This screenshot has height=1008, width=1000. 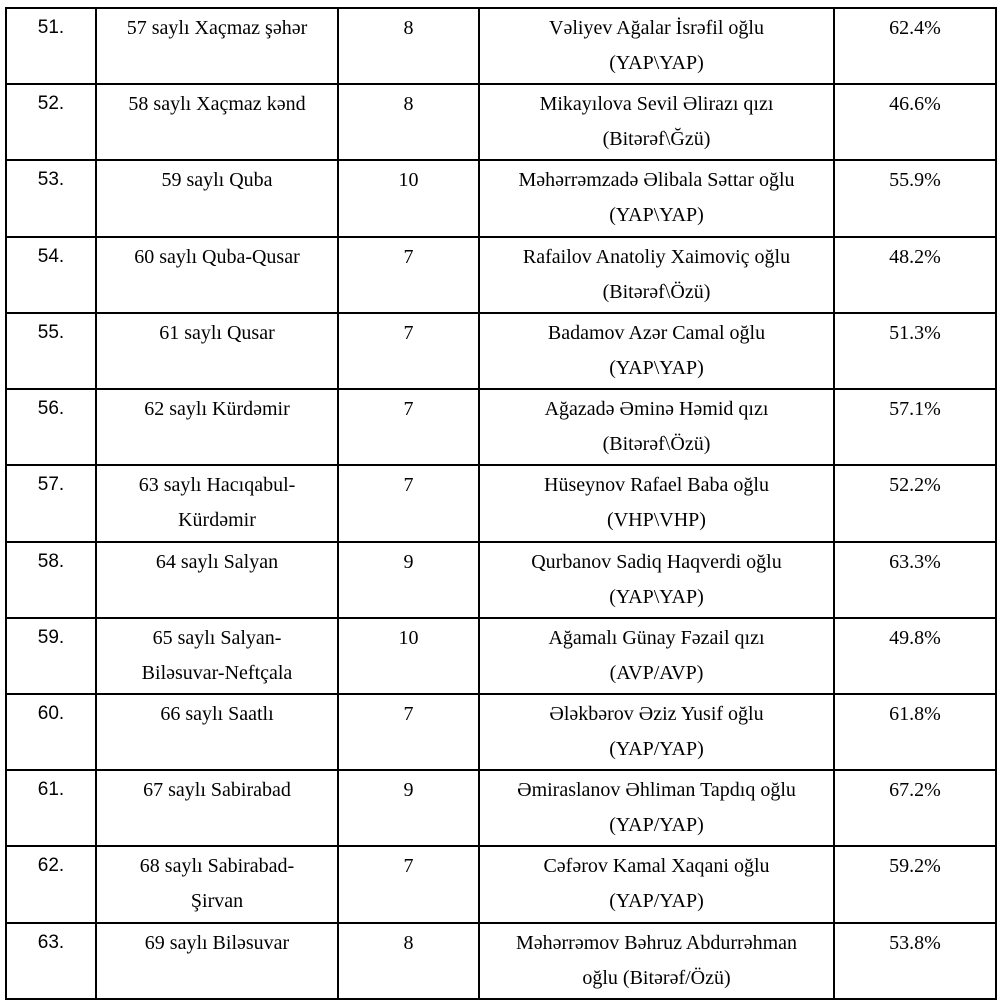 I want to click on text-line: 57., so click(x=51, y=485).